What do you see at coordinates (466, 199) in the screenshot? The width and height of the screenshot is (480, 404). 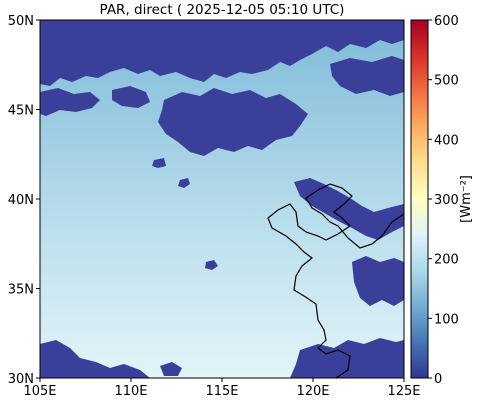 I see `colorbar-label: [Wm⁻²]` at bounding box center [466, 199].